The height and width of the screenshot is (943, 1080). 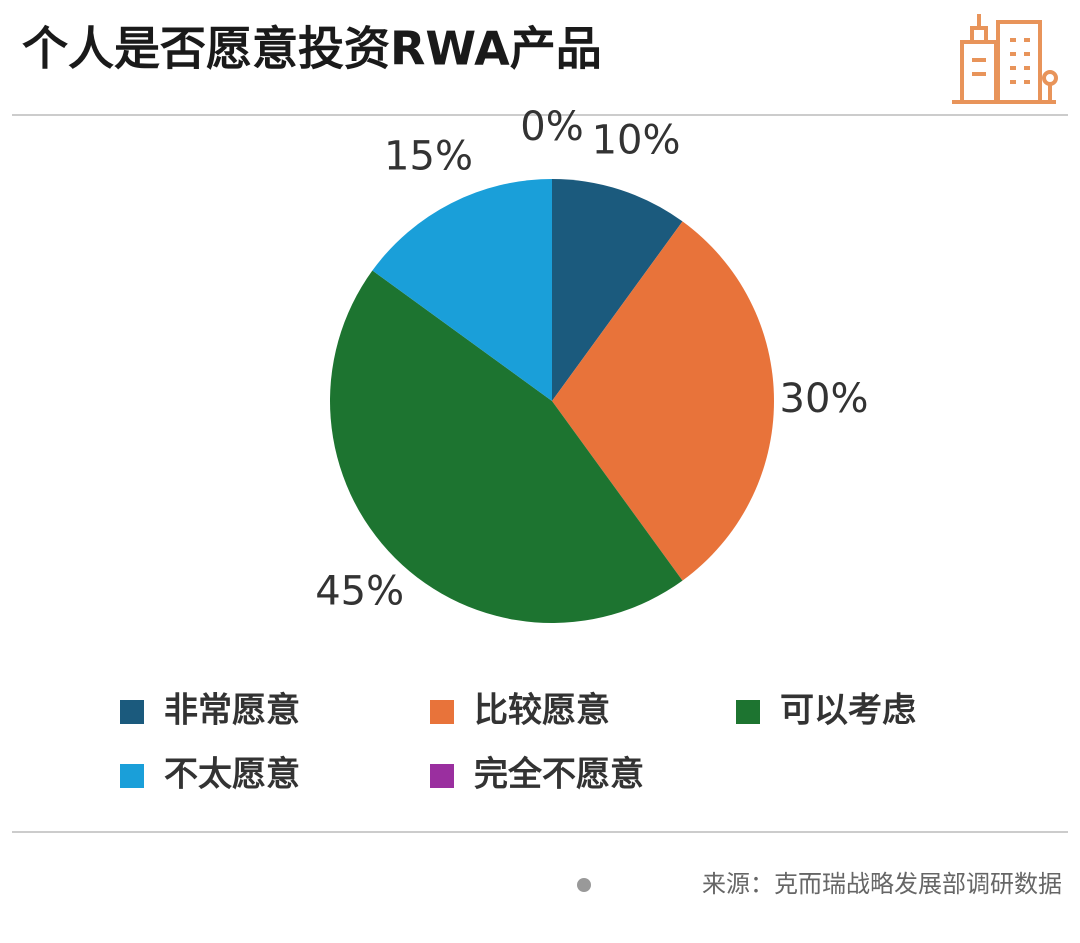 What do you see at coordinates (428, 157) in the screenshot?
I see `data-label: 15%` at bounding box center [428, 157].